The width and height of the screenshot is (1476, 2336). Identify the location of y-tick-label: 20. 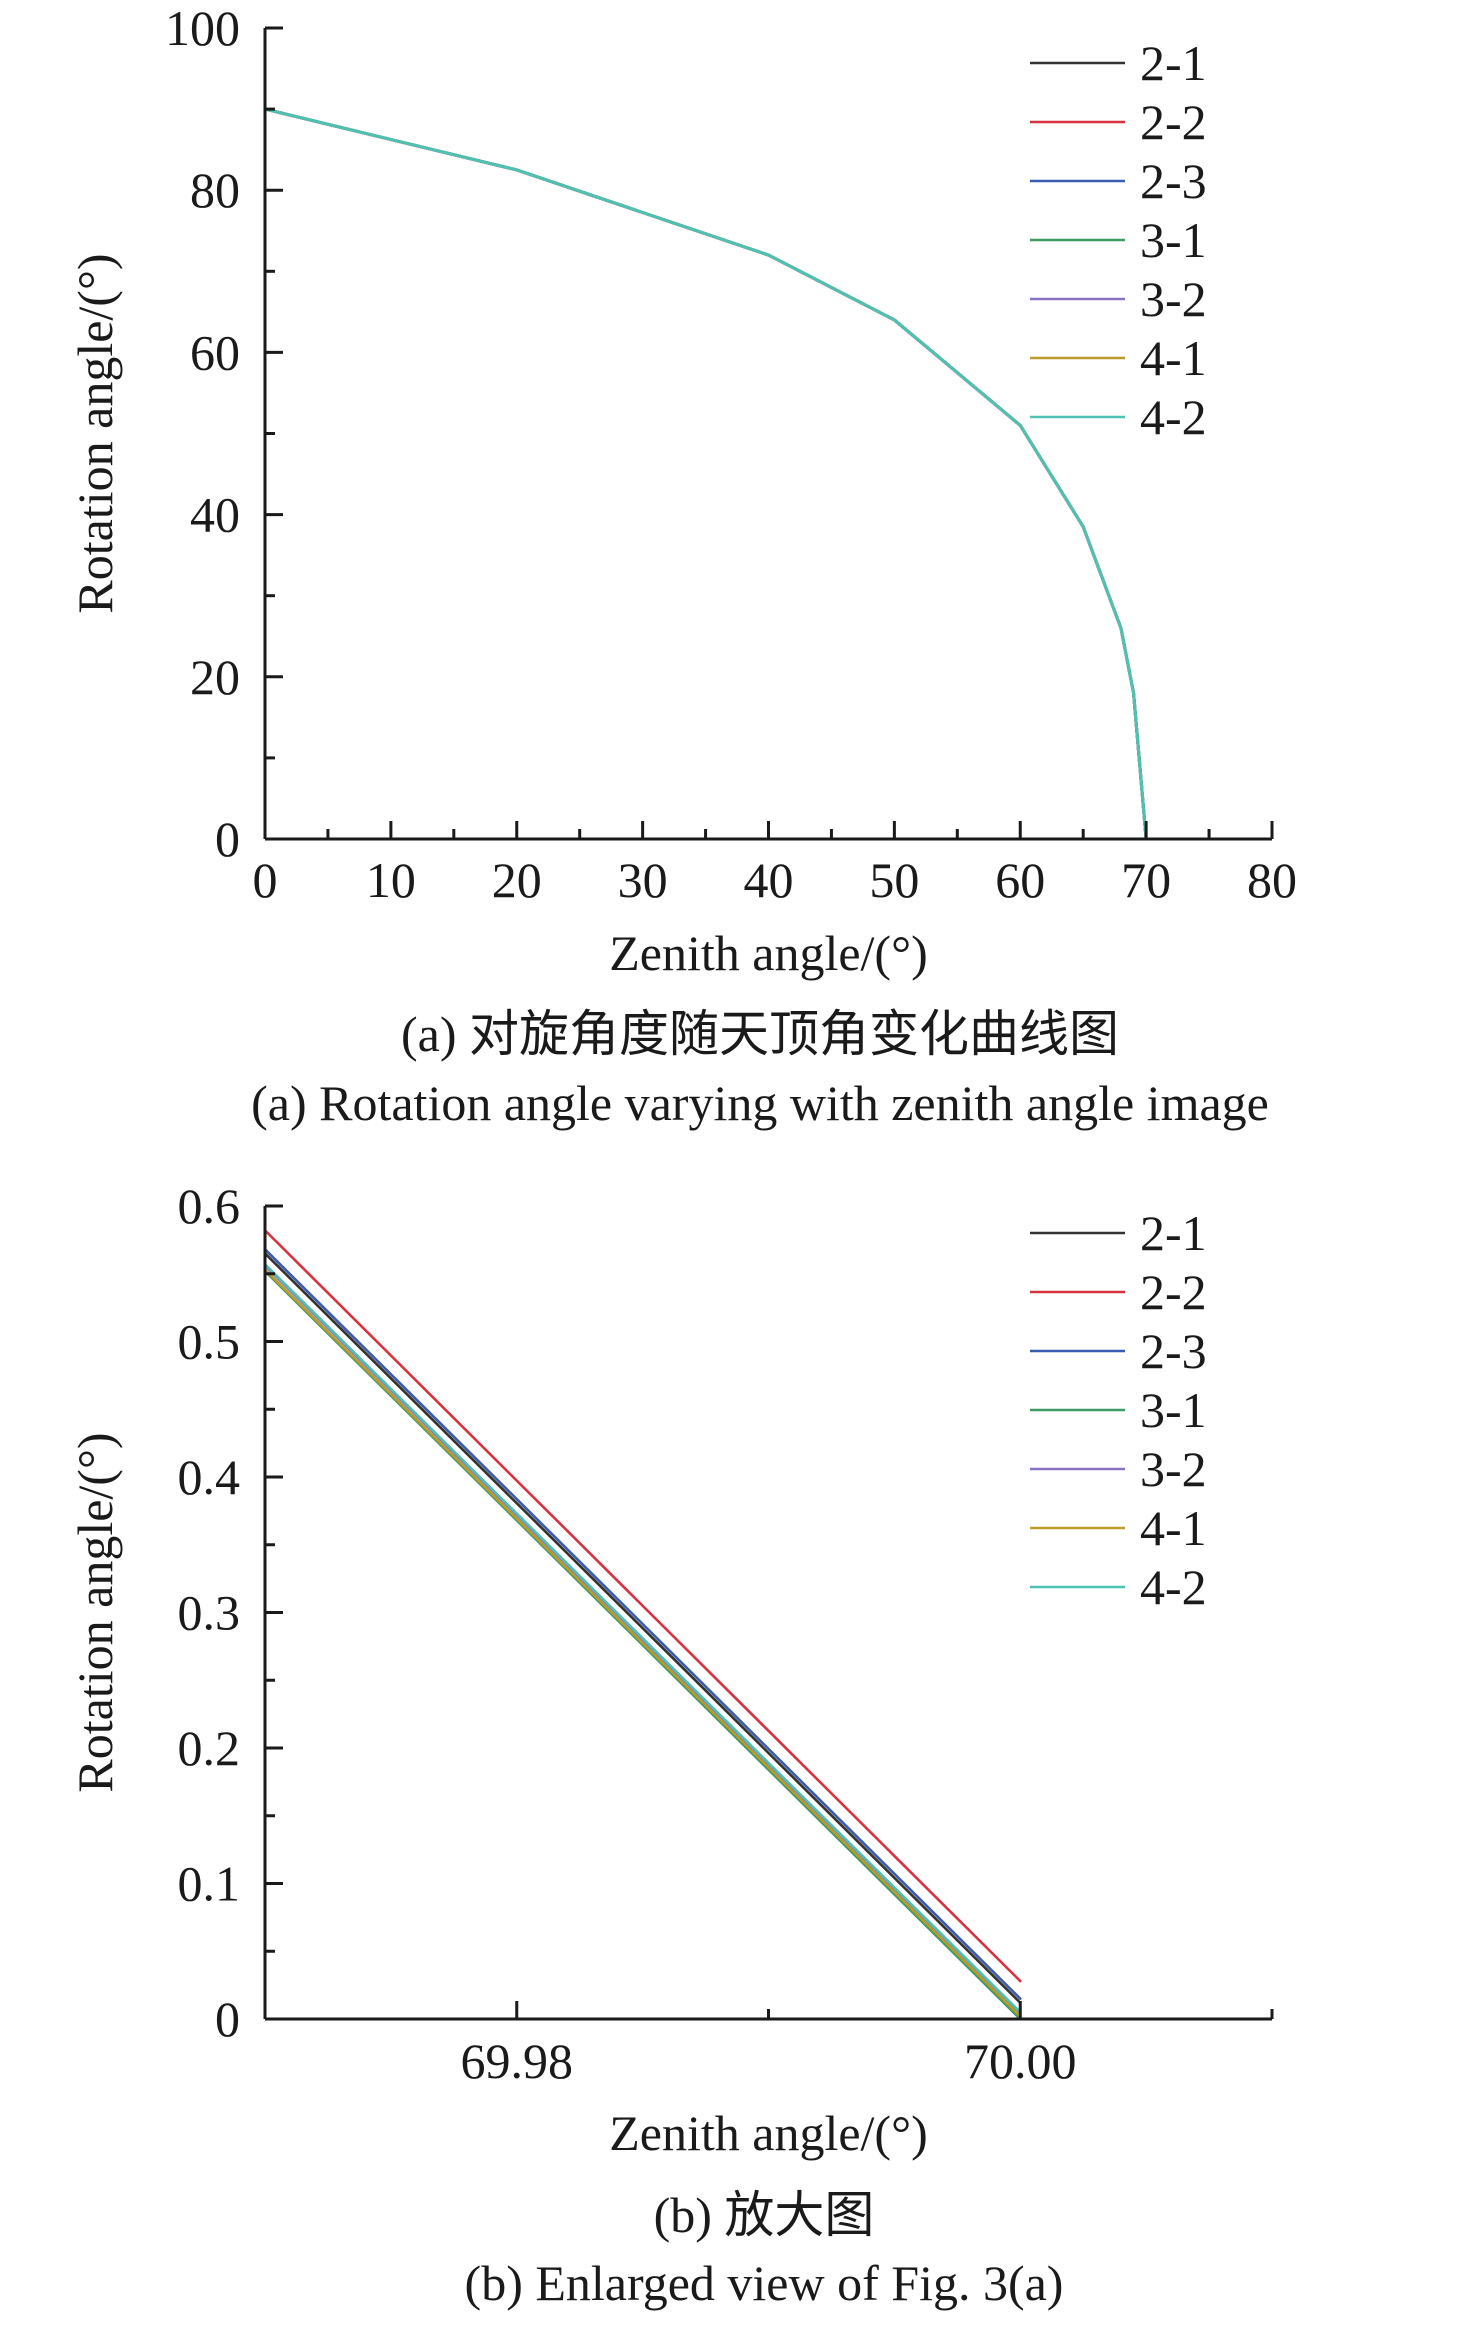
(215, 677).